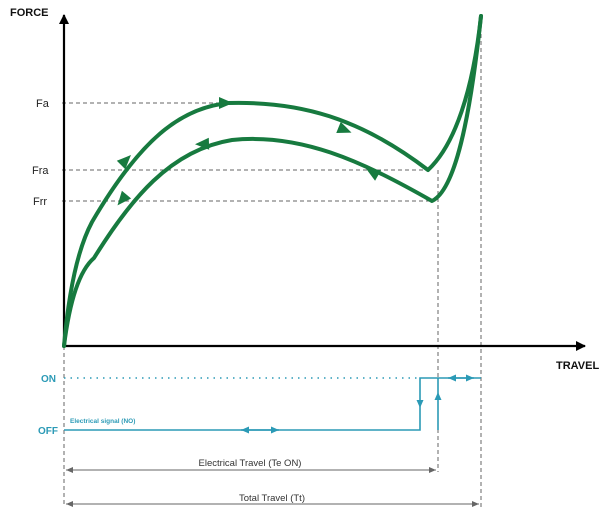 This screenshot has width=604, height=512. I want to click on on-state-label: ON, so click(48, 379).